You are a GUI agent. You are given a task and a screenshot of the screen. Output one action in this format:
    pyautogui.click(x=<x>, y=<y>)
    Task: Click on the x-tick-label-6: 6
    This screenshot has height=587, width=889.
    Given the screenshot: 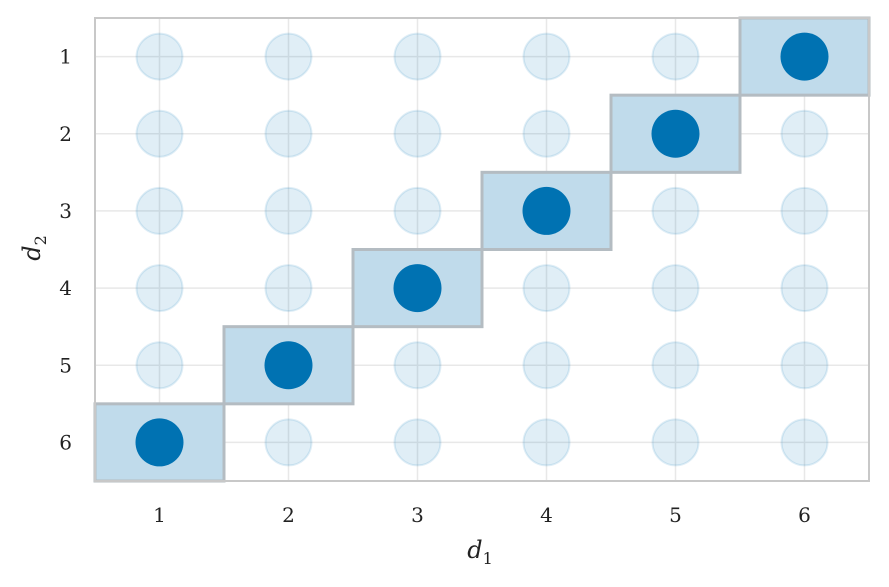 What is the action you would take?
    pyautogui.click(x=804, y=515)
    